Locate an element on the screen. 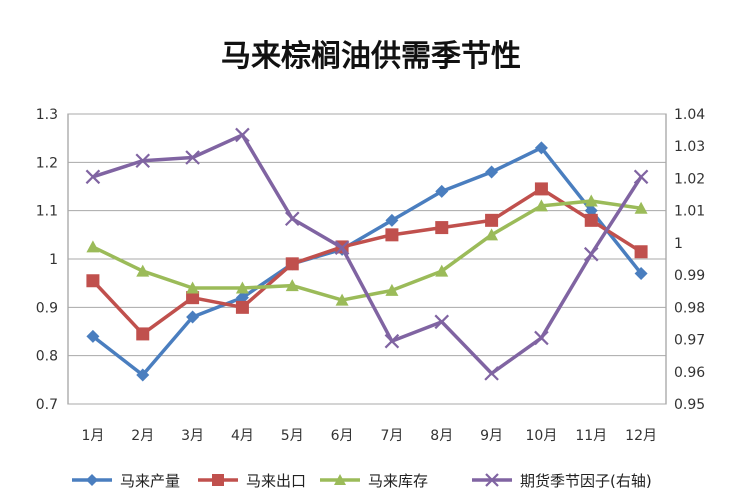 The height and width of the screenshot is (488, 742). y-left-tick-label: 0.7 is located at coordinates (47, 405).